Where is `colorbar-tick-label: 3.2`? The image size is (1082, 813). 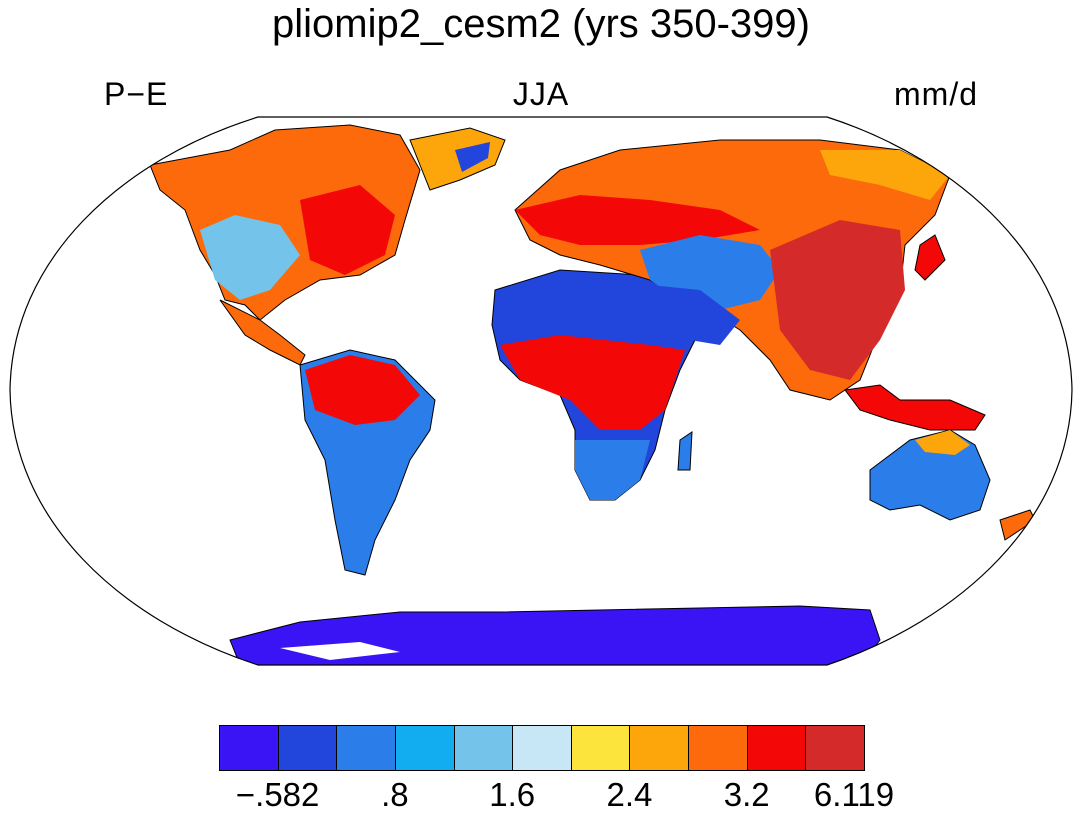
colorbar-tick-label: 3.2 is located at coordinates (746, 794).